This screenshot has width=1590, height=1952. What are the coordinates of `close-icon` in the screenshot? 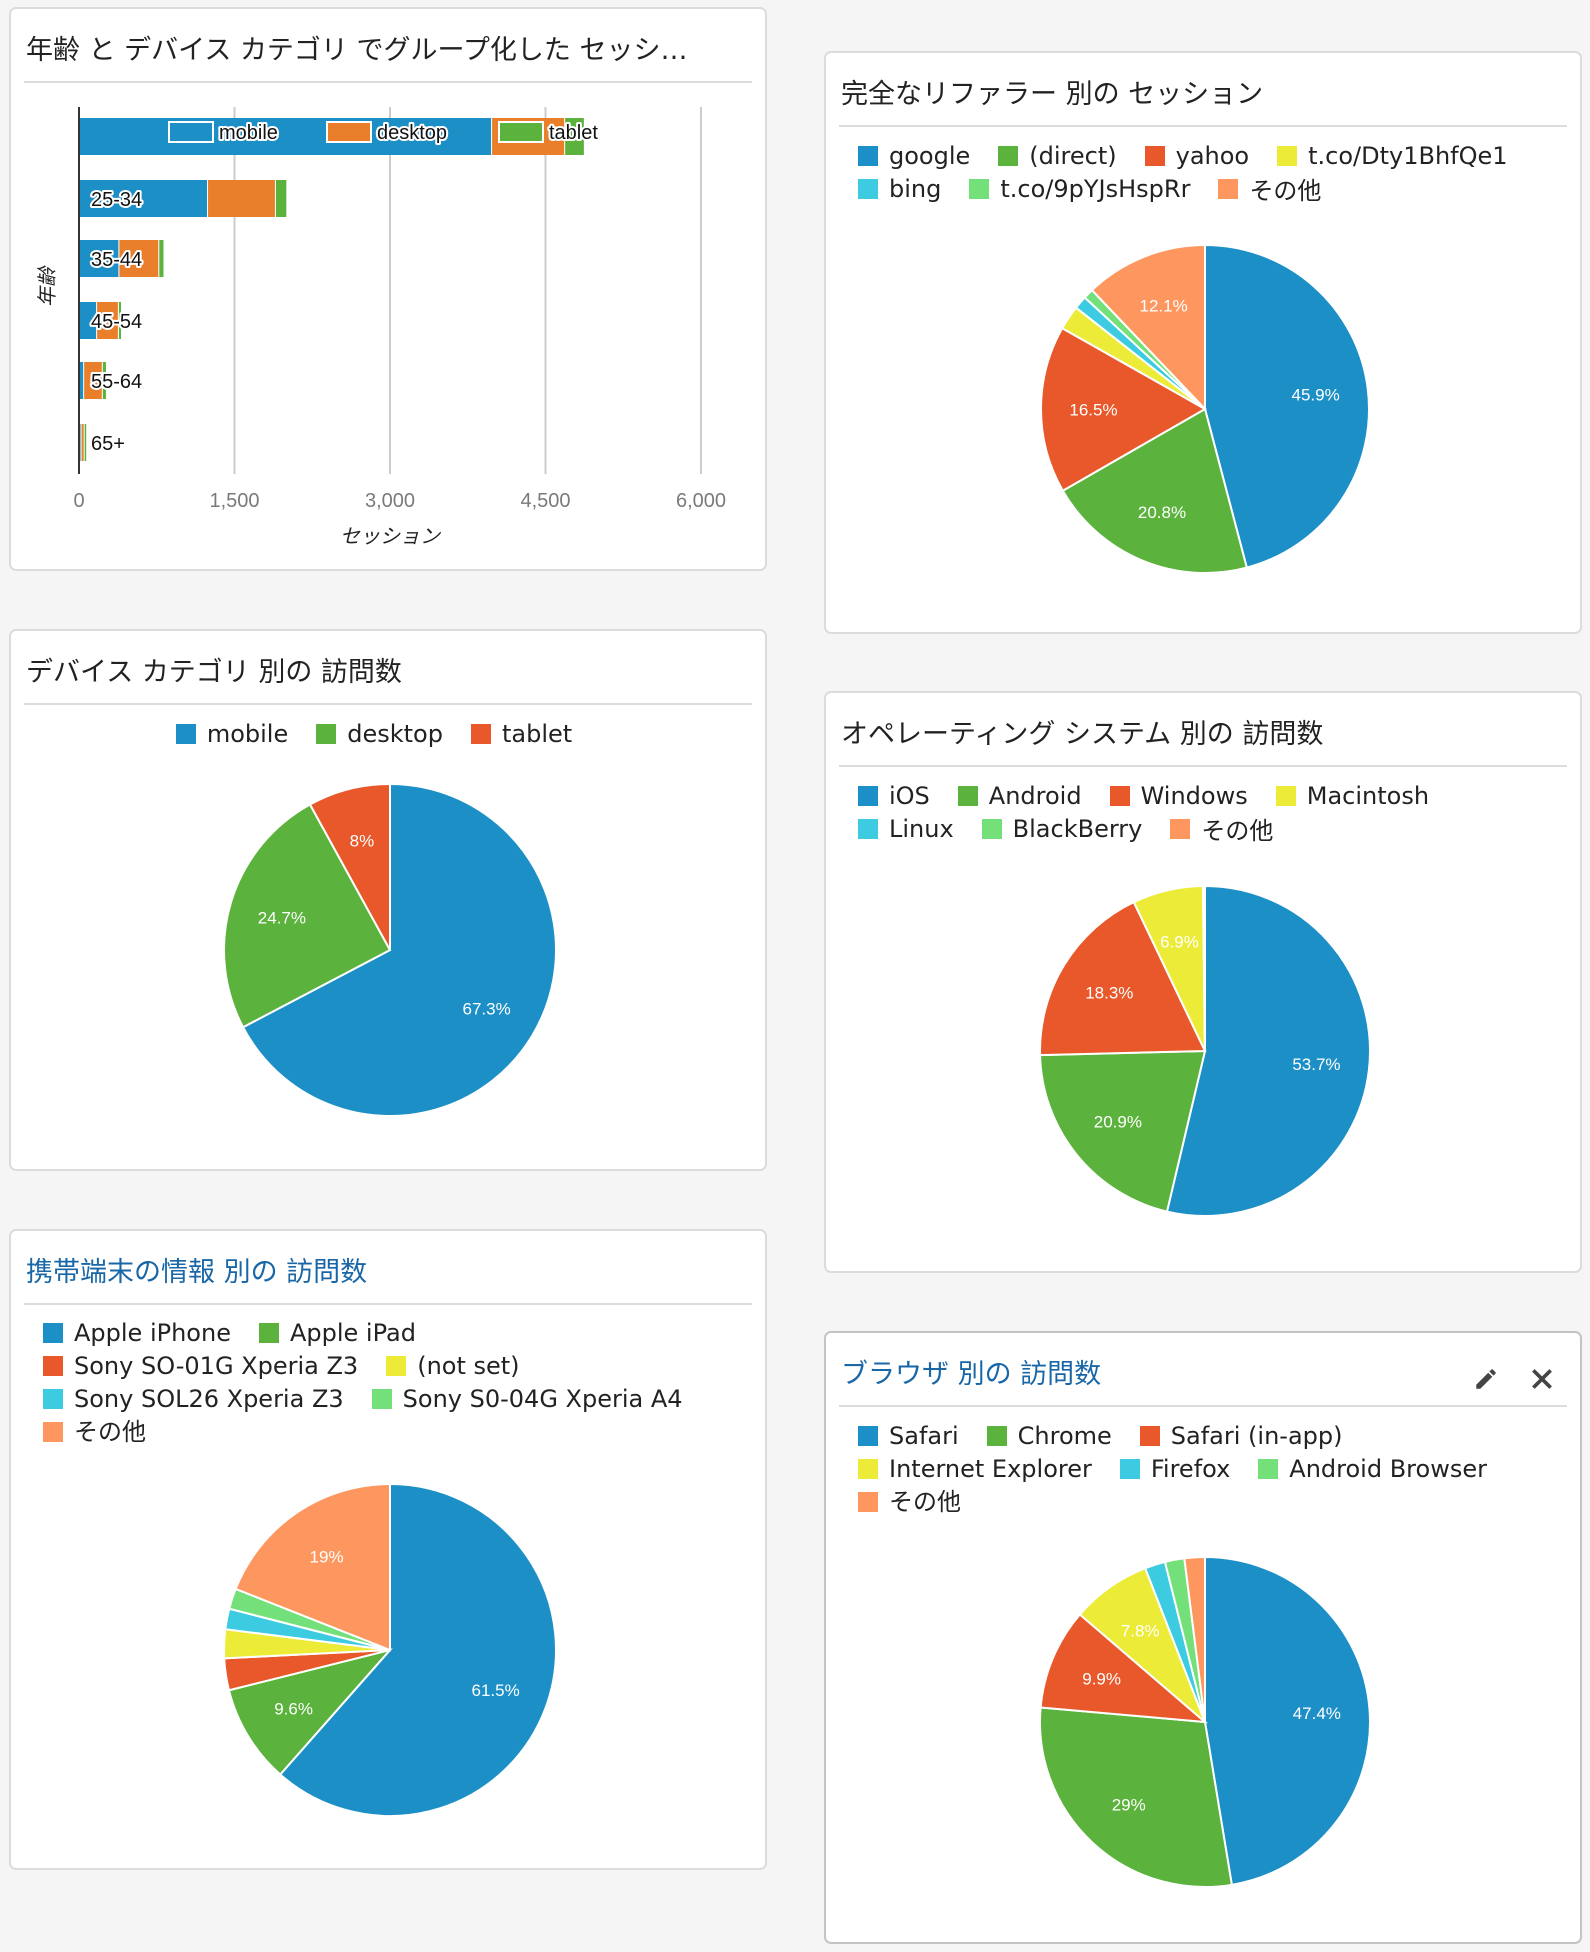 It's located at (1542, 1379).